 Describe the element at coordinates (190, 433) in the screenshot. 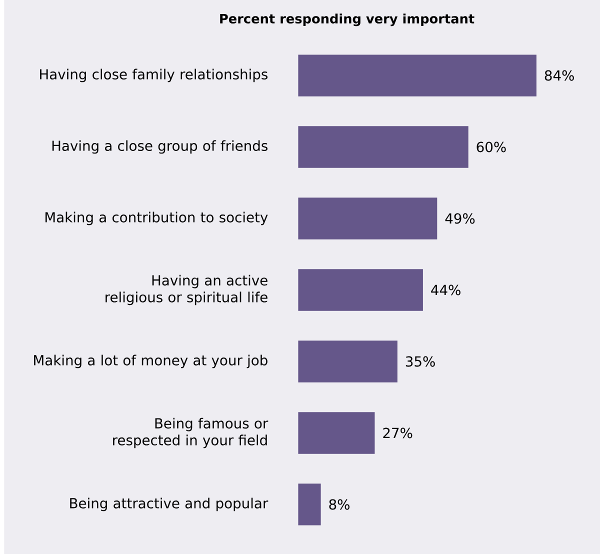

I see `y-tick-label: Being famous or respected in your field` at that location.